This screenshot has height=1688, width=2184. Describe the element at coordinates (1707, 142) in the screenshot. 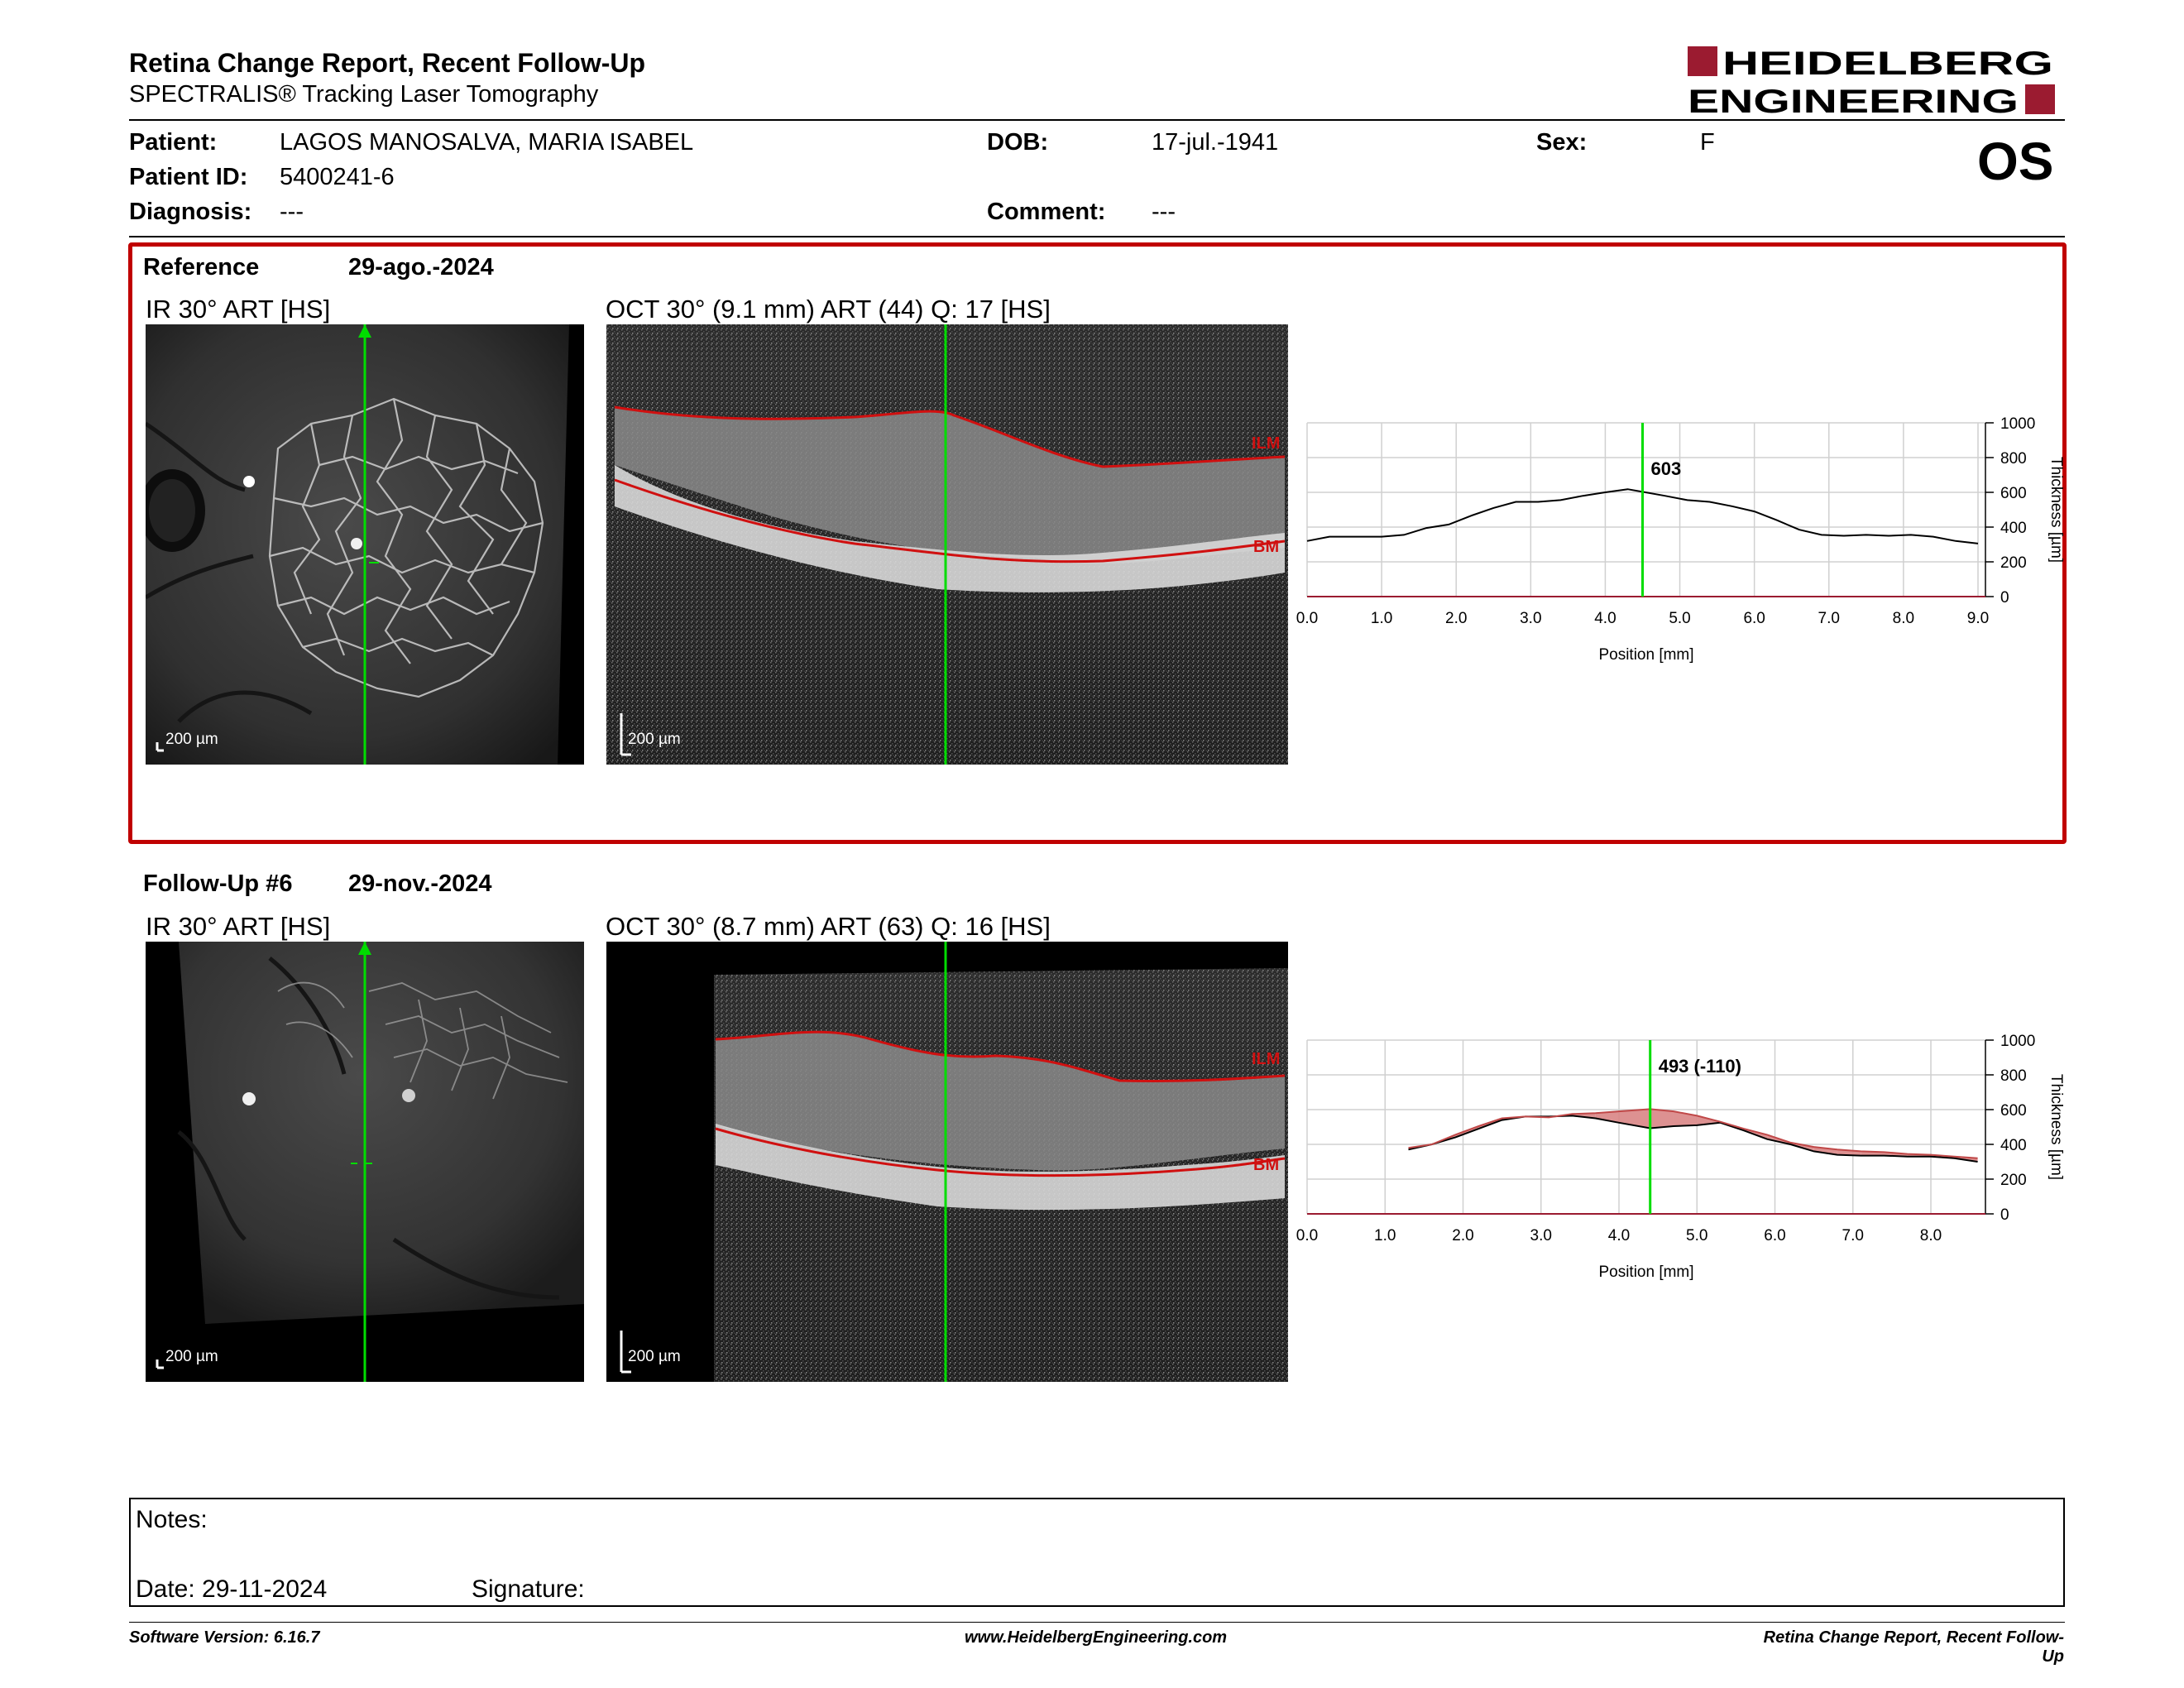

I see `sex-value: F` at that location.